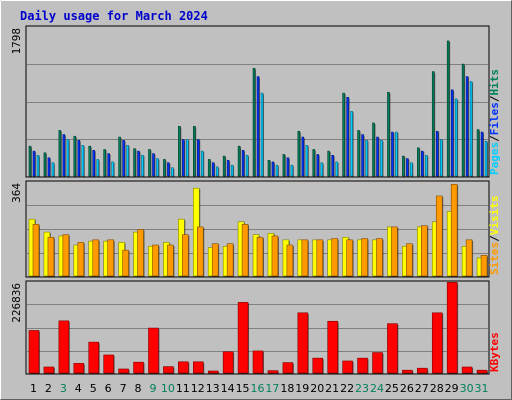 Image resolution: width=512 pixels, height=400 pixels. Describe the element at coordinates (16, 193) in the screenshot. I see `y-max-label: 364` at that location.